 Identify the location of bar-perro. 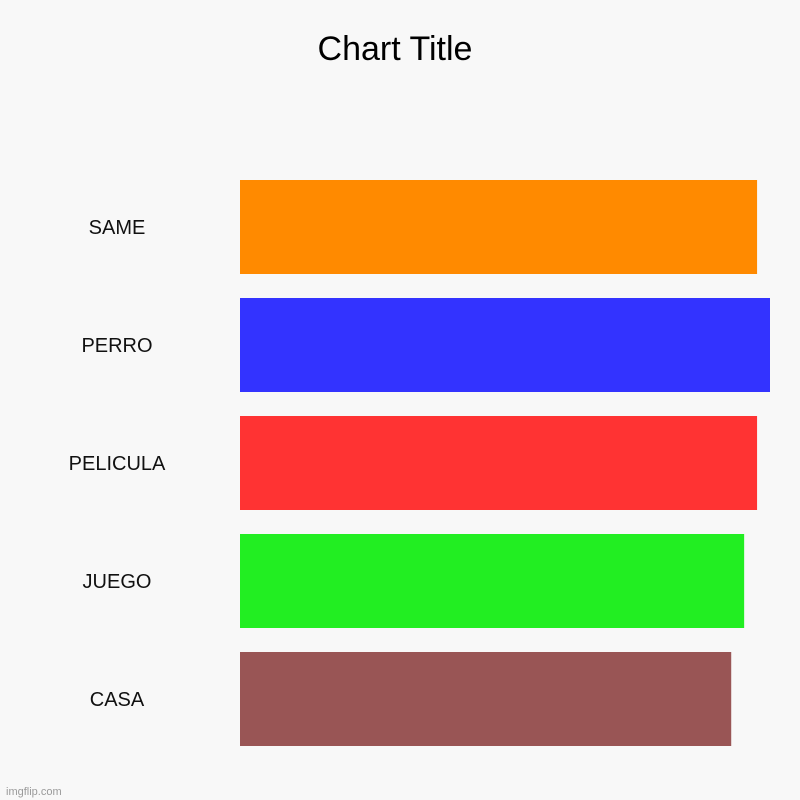
(505, 345).